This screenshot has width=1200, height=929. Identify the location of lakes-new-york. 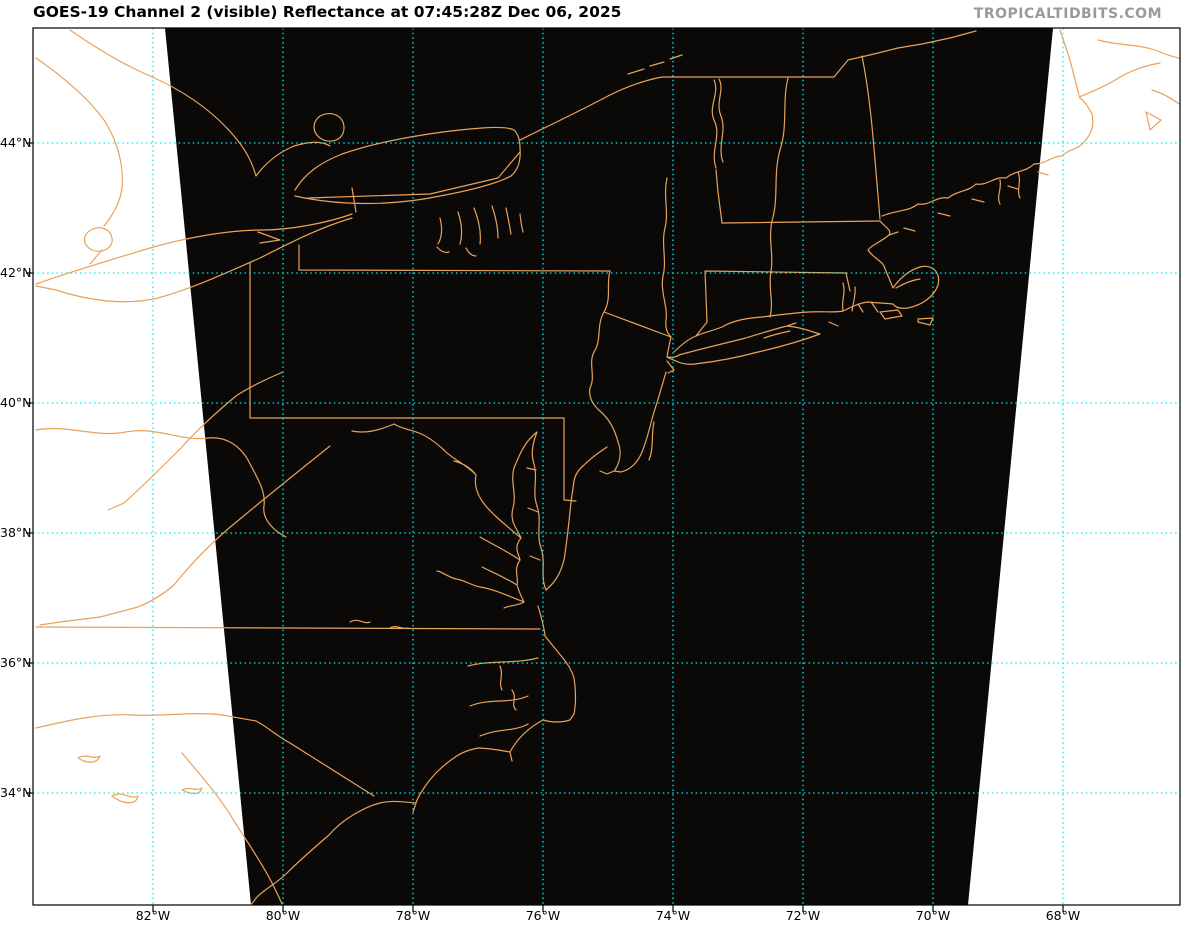
(580, 208).